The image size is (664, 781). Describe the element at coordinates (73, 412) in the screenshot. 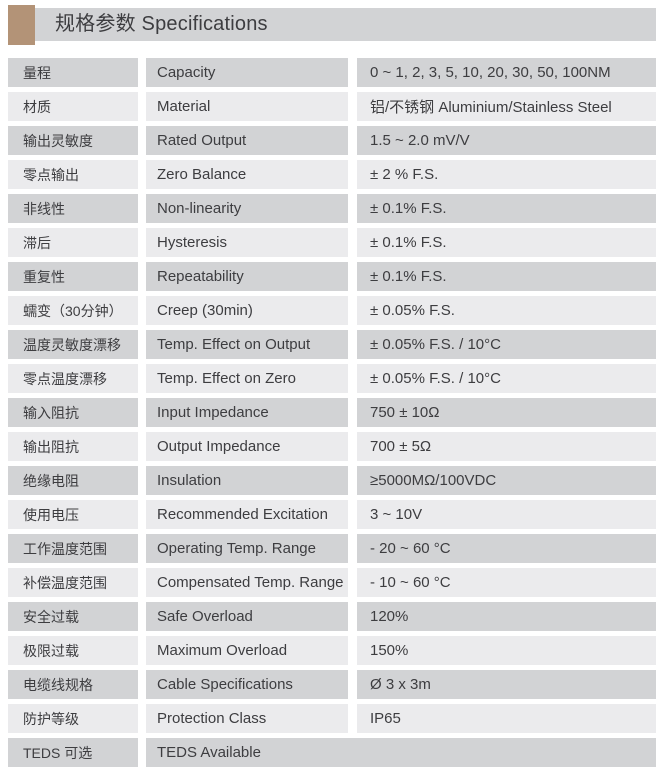

I see `spec-label-zh: 输入阻抗` at that location.